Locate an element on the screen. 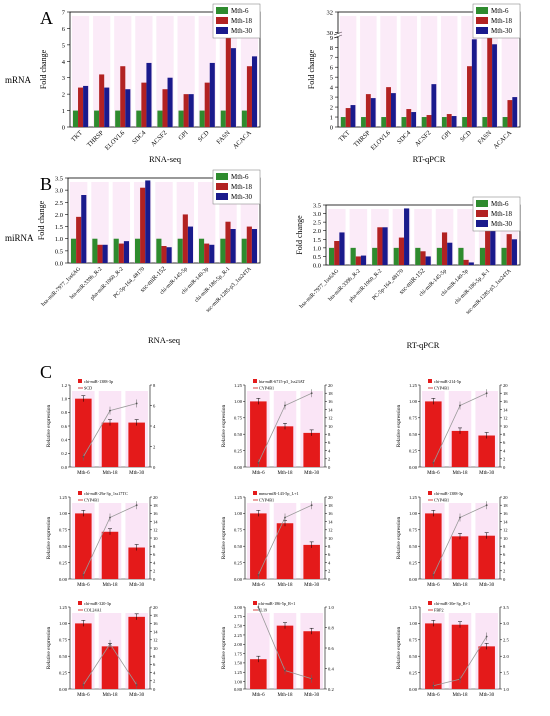 The height and width of the screenshot is (716, 550). y-tick-label: 0.50 is located at coordinates (413, 546).